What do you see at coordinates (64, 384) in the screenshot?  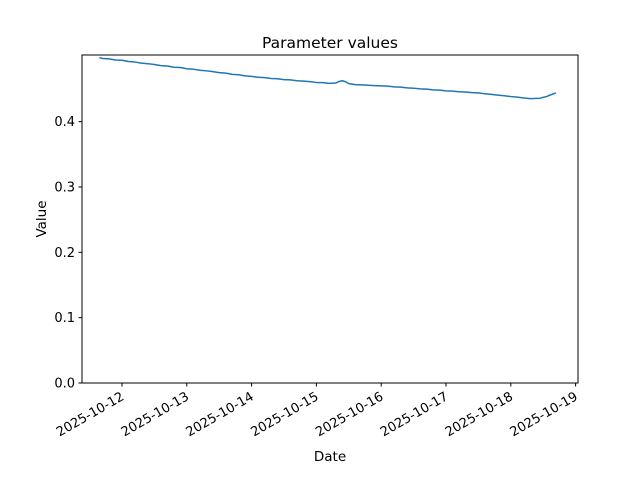 I see `y-tick-label: 0.0` at bounding box center [64, 384].